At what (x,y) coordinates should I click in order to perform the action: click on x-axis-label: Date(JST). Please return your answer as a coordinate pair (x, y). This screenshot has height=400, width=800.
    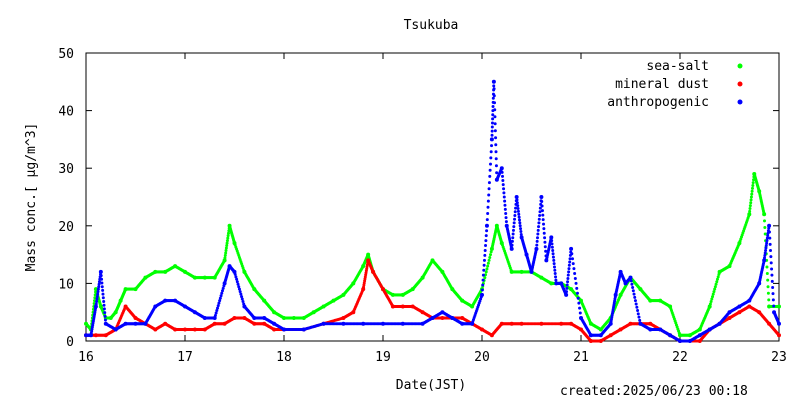
    Looking at the image, I should click on (431, 385).